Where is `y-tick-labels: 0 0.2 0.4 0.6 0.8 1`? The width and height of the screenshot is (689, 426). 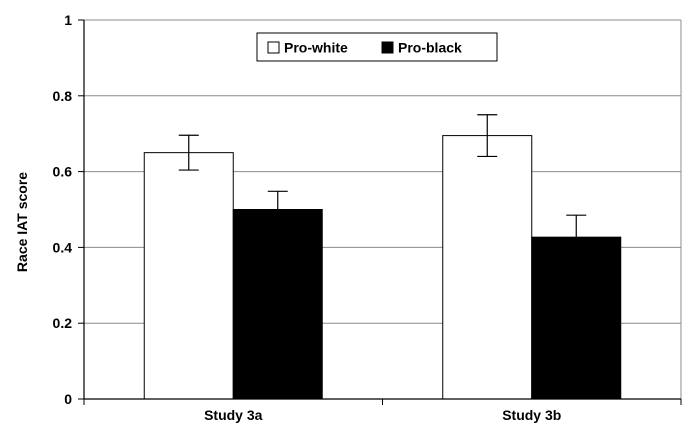 y-tick-labels: 0 0.2 0.4 0.6 0.8 1 is located at coordinates (63, 209).